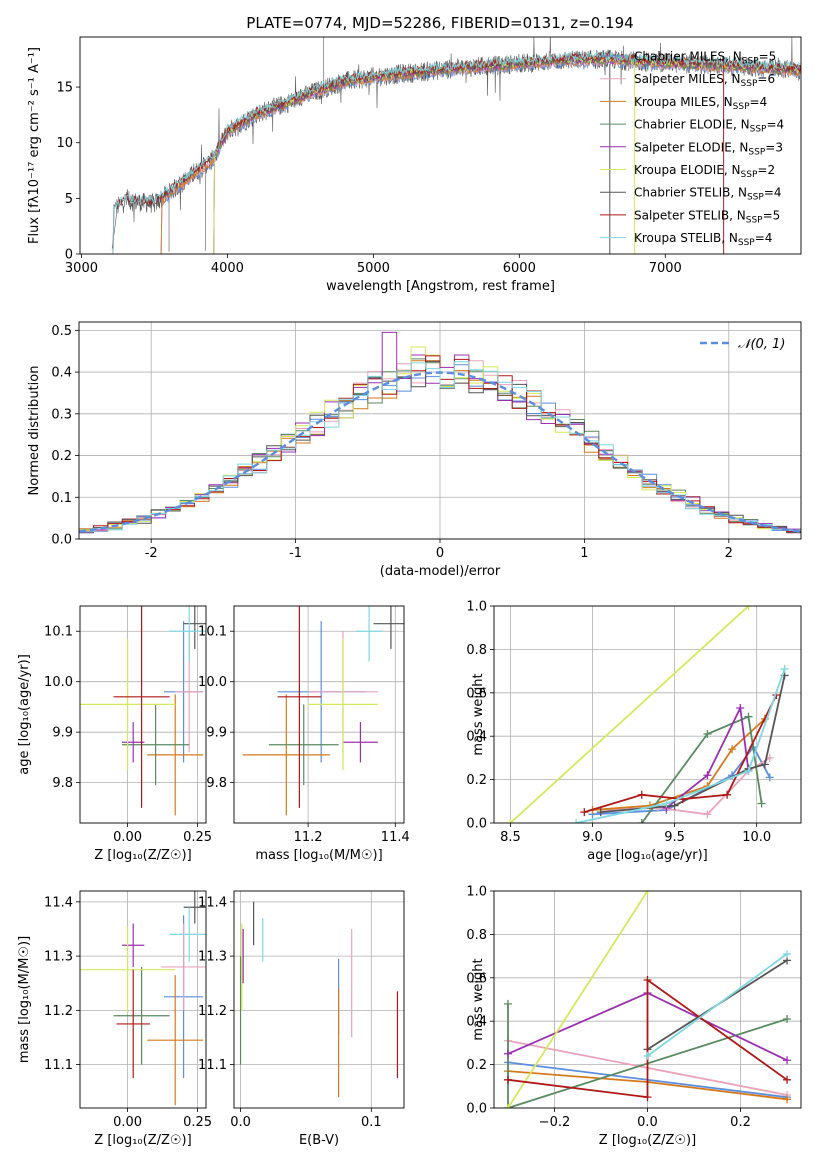 The width and height of the screenshot is (819, 1170). I want to click on x-axis-label: age [log₁₀(age/yr)], so click(647, 855).